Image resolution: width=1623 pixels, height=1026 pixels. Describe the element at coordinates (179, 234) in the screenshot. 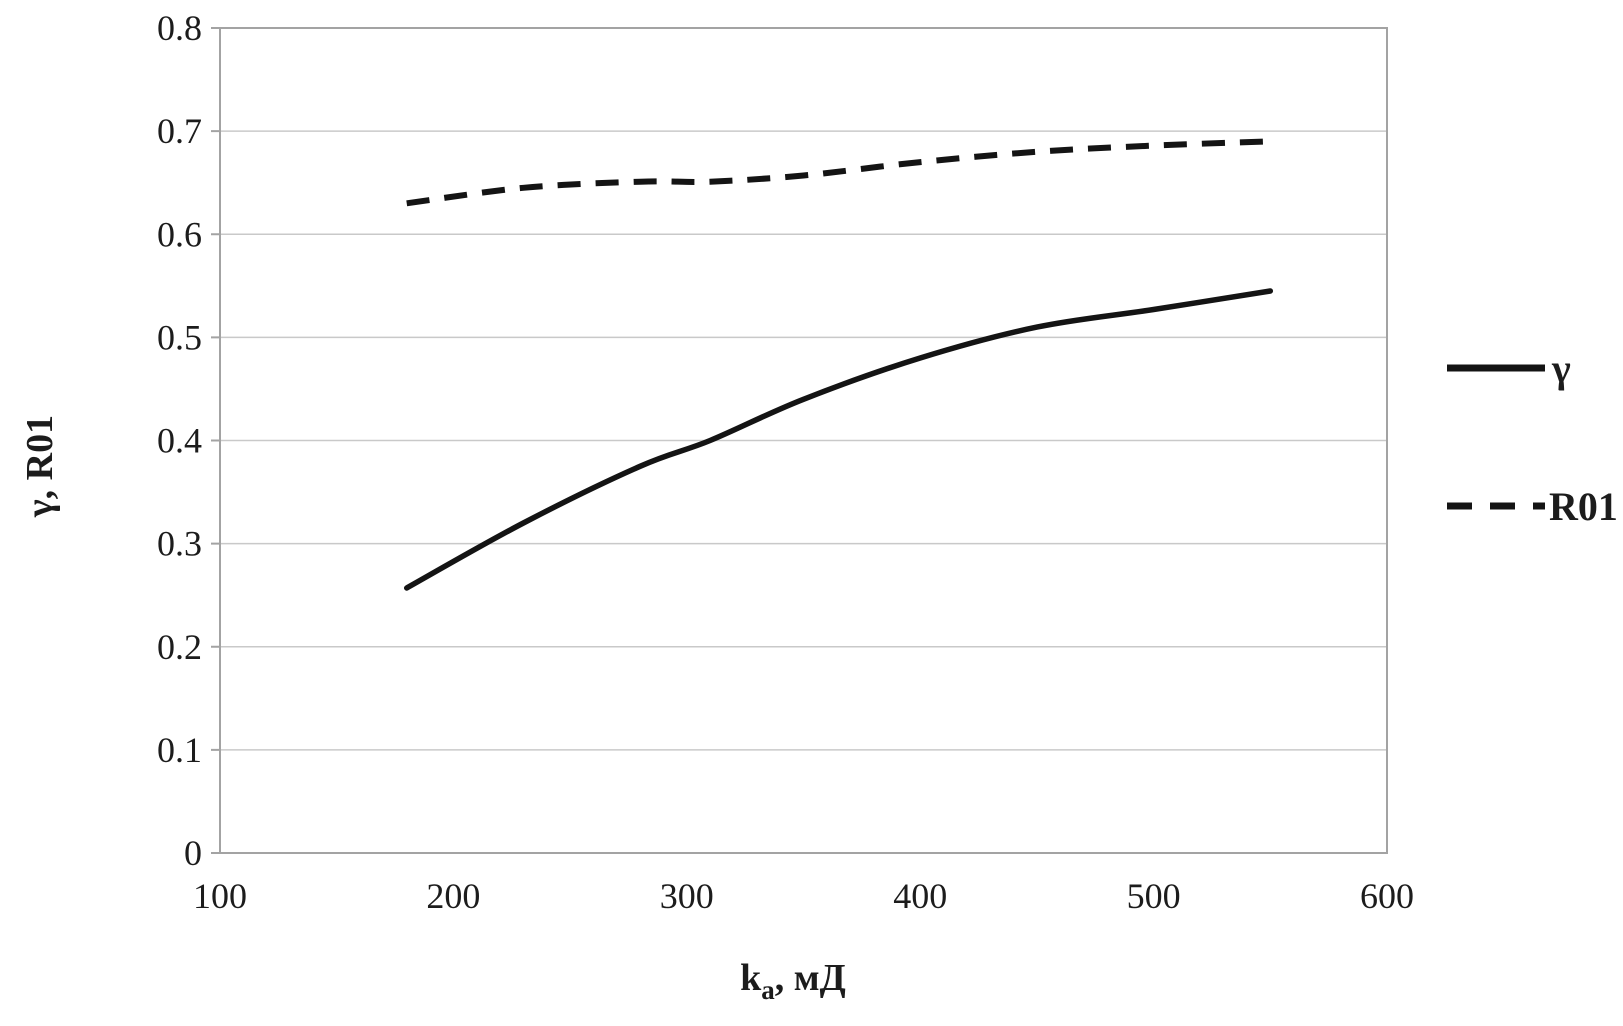

I see `y-tick-label: 0.6` at that location.